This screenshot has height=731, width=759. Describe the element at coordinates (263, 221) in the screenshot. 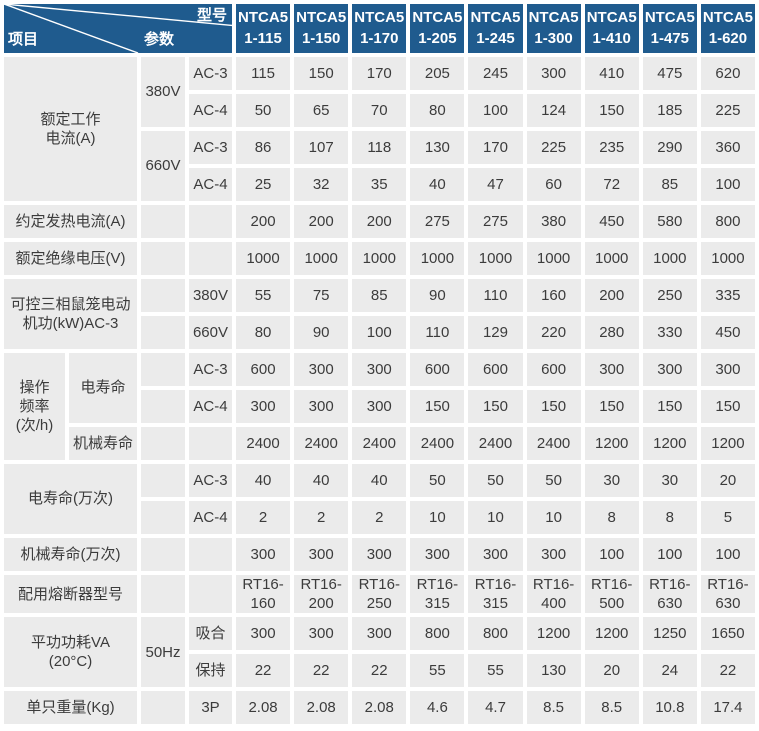

I see `value-cell: 200` at that location.